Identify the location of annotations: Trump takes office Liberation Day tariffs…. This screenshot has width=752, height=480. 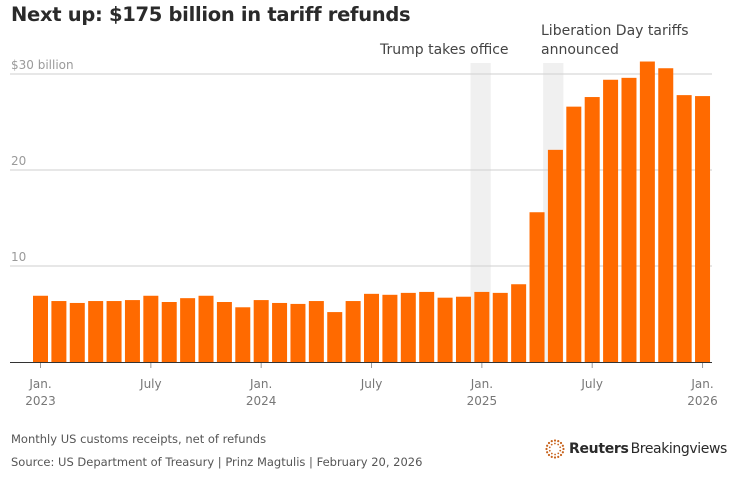
(534, 40).